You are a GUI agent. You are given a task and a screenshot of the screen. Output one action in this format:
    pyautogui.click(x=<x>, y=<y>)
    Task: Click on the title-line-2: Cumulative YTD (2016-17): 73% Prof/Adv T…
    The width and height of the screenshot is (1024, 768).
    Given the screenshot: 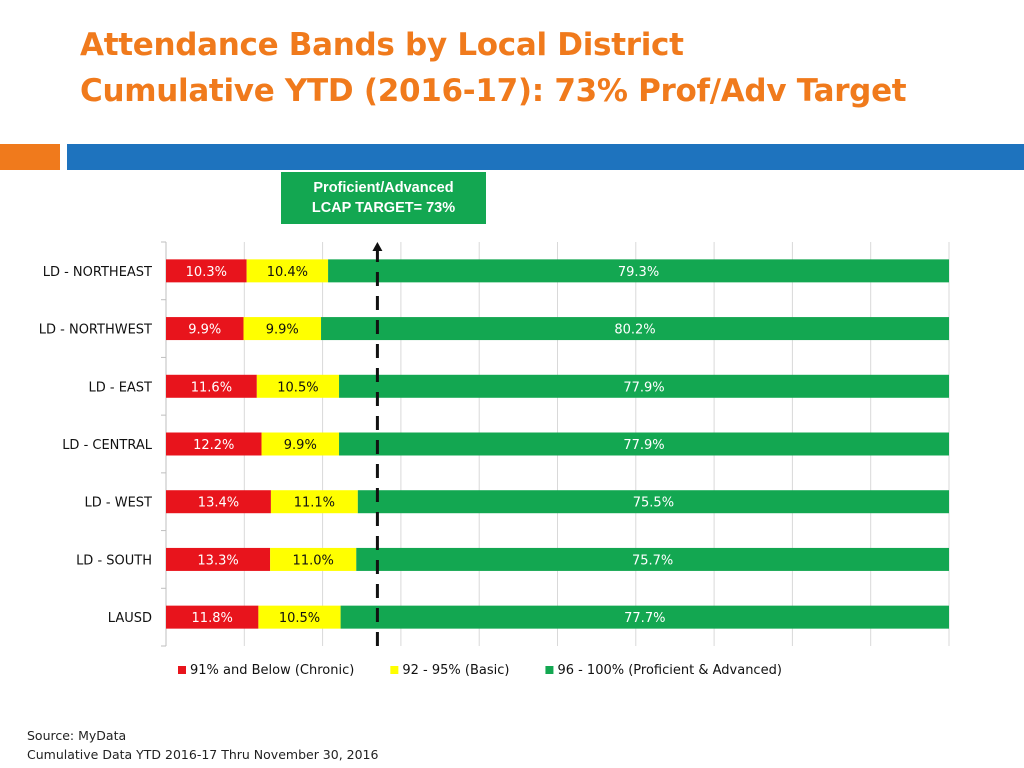 What is the action you would take?
    pyautogui.click(x=493, y=91)
    